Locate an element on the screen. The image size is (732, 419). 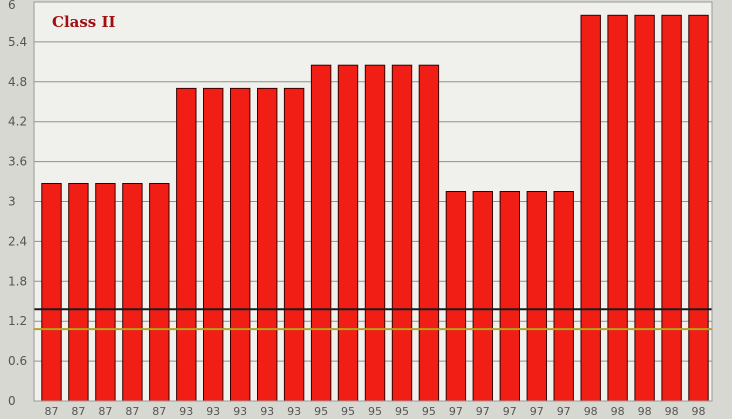
y-tick-label: 3 is located at coordinates (12, 202).